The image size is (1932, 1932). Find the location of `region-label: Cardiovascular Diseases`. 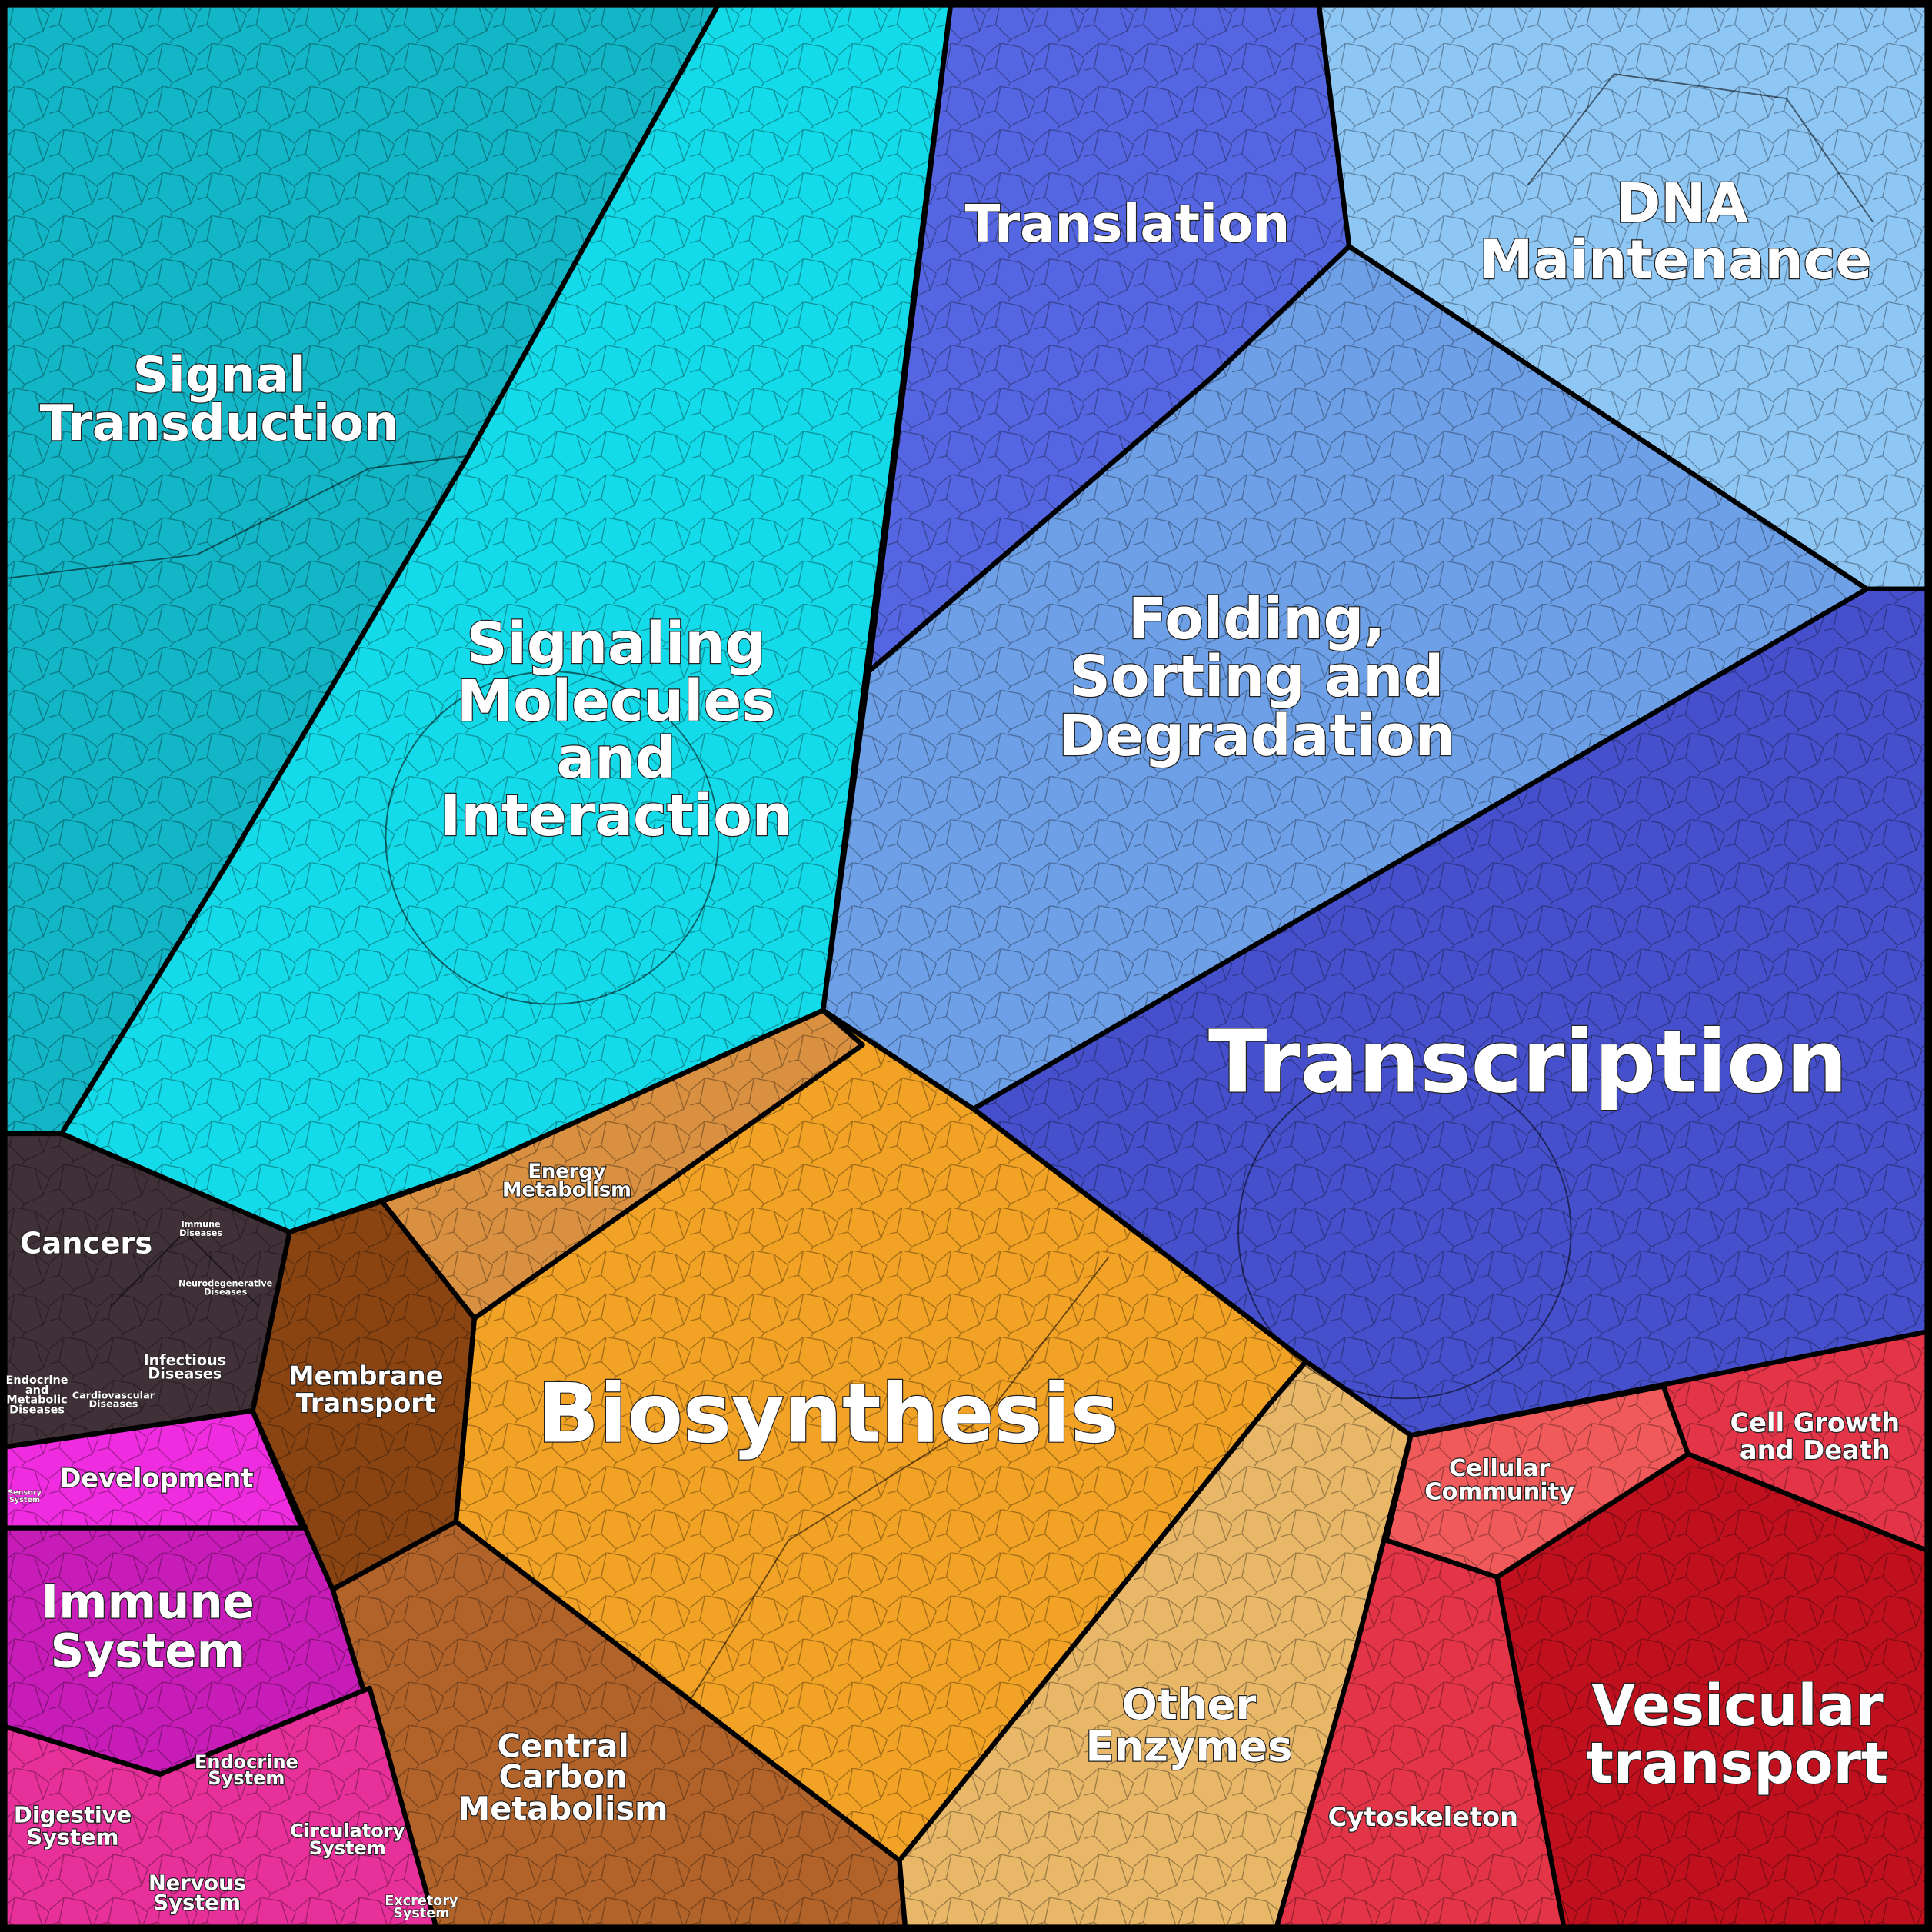

region-label: Cardiovascular Diseases is located at coordinates (113, 1400).